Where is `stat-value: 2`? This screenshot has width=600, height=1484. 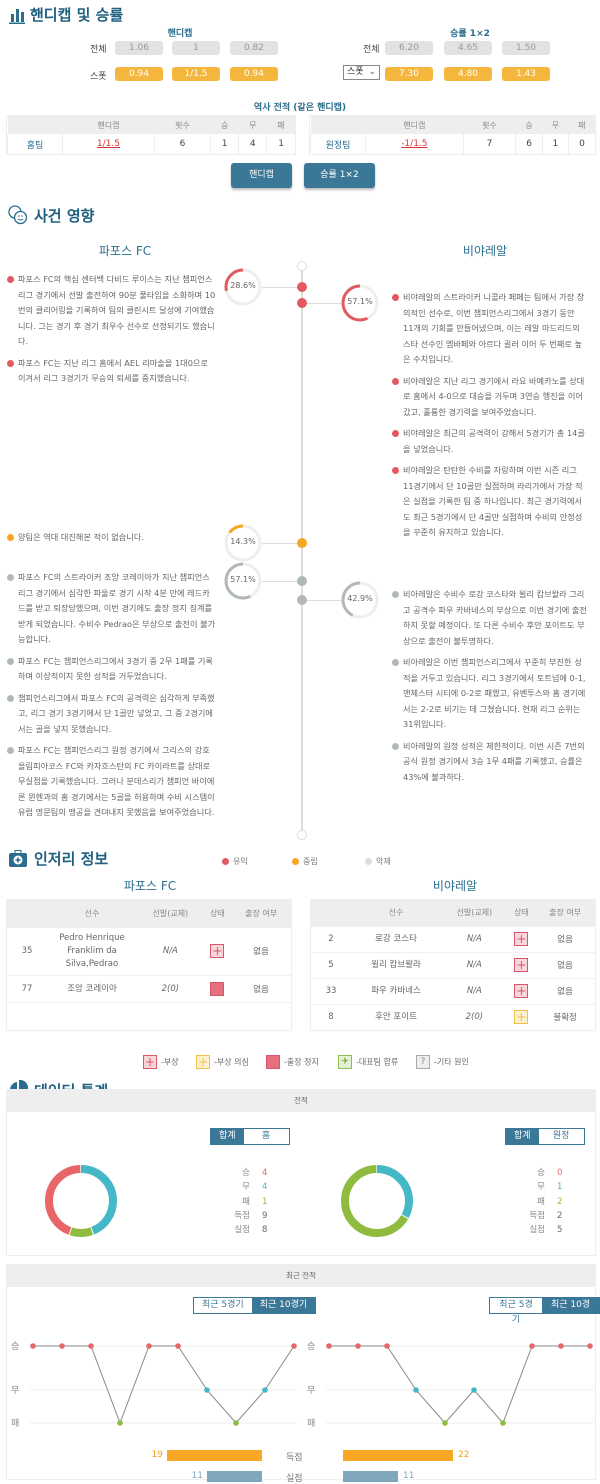
stat-value: 2 is located at coordinates (560, 1215).